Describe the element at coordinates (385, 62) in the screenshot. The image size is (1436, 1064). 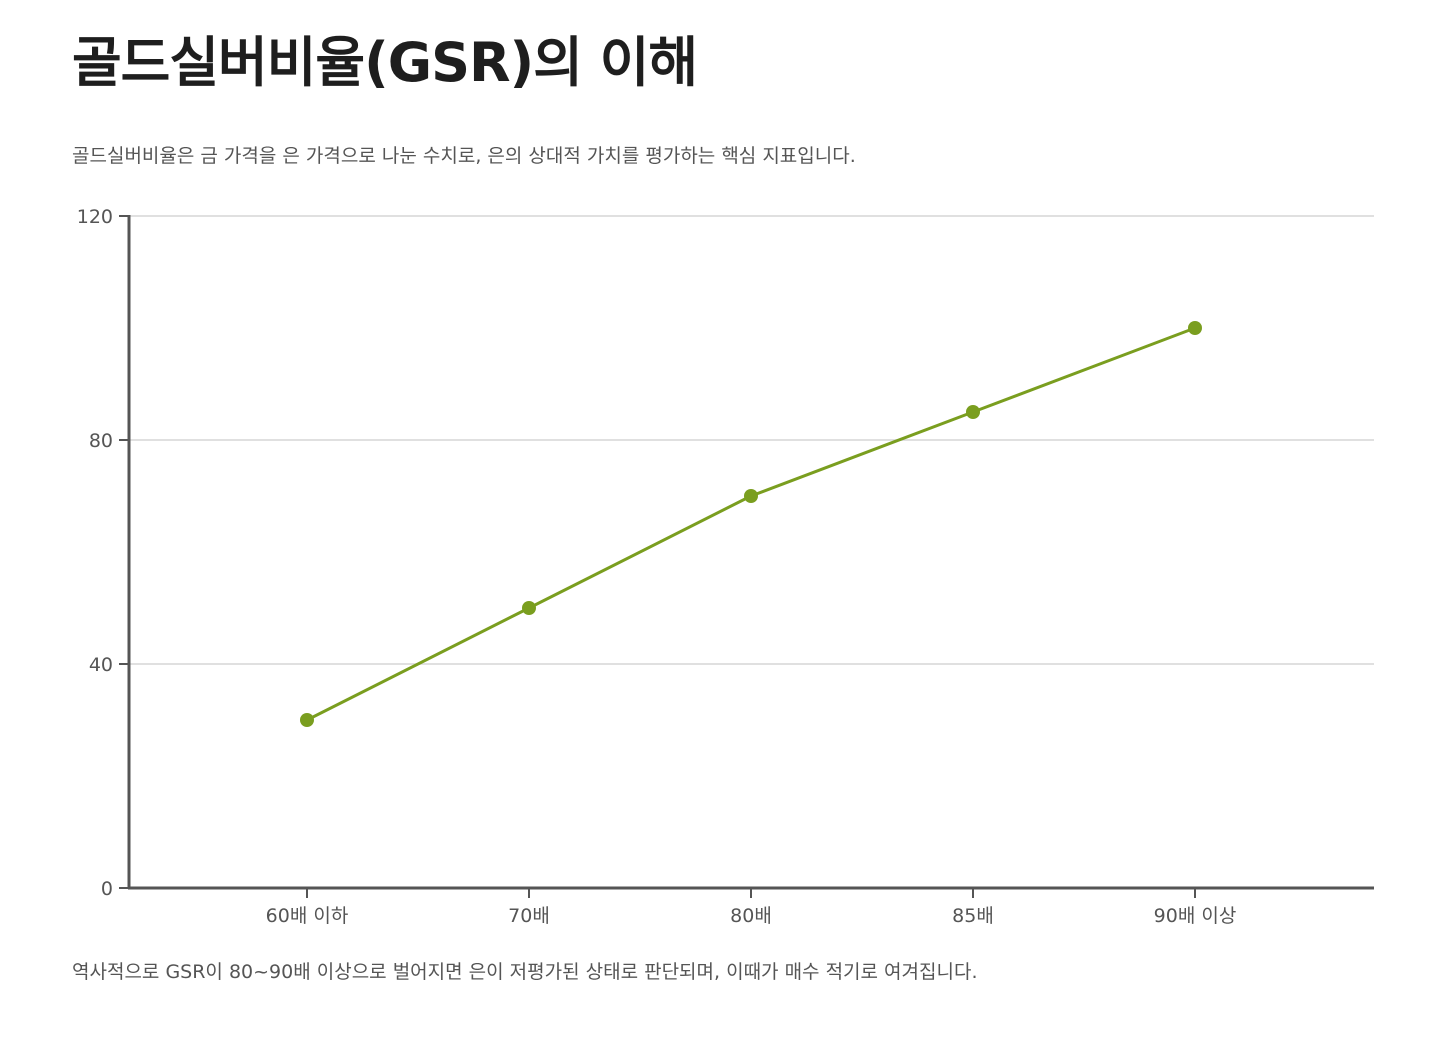
I see `page-title: 골드실버비율(GSR)의 이해` at that location.